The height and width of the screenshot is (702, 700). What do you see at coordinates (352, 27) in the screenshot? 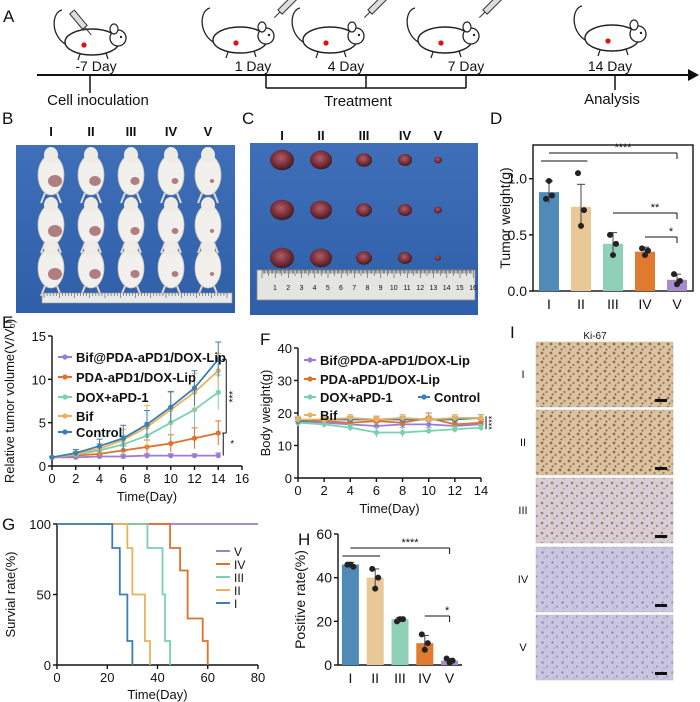
I see `mouse-ear` at bounding box center [352, 27].